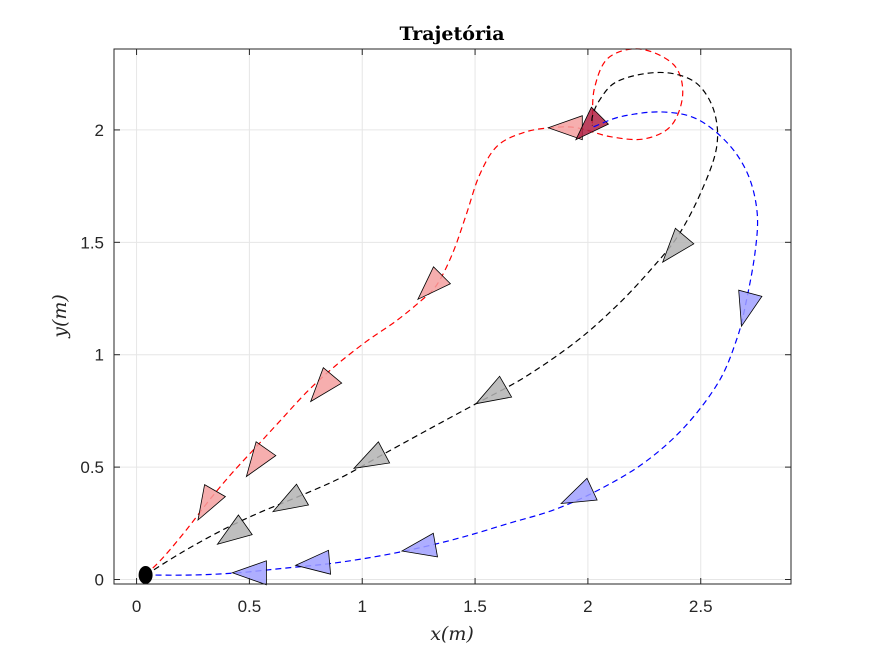  Describe the element at coordinates (136, 606) in the screenshot. I see `x-tick-label: 0` at that location.